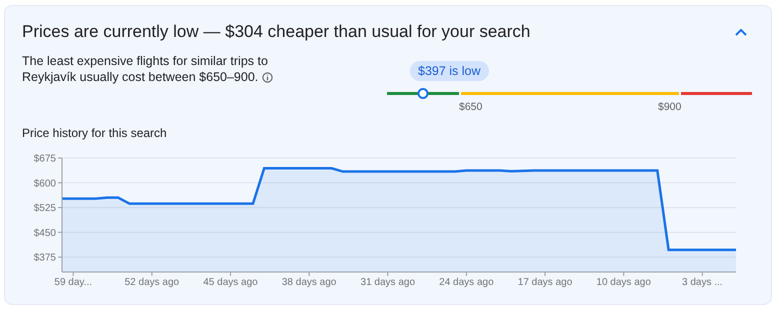 Image resolution: width=778 pixels, height=311 pixels. What do you see at coordinates (309, 282) in the screenshot?
I see `x-tick-label: 38 days ago` at bounding box center [309, 282].